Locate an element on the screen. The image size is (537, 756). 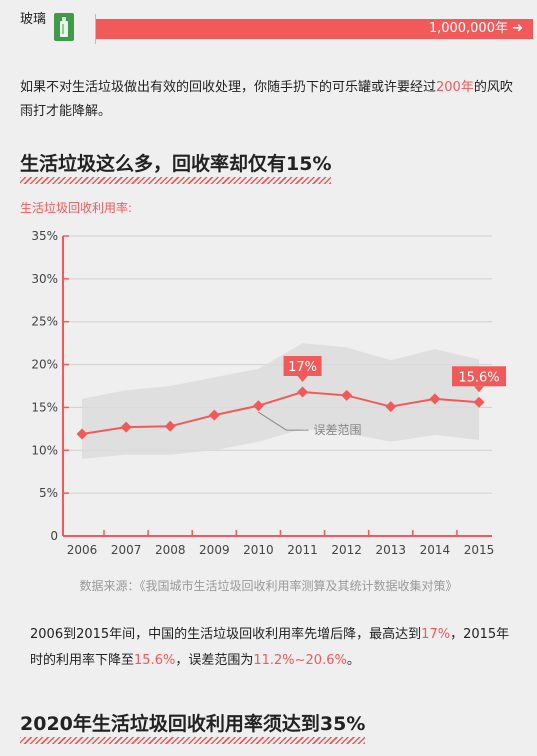
y-tick-label: 15% is located at coordinates (44, 407).